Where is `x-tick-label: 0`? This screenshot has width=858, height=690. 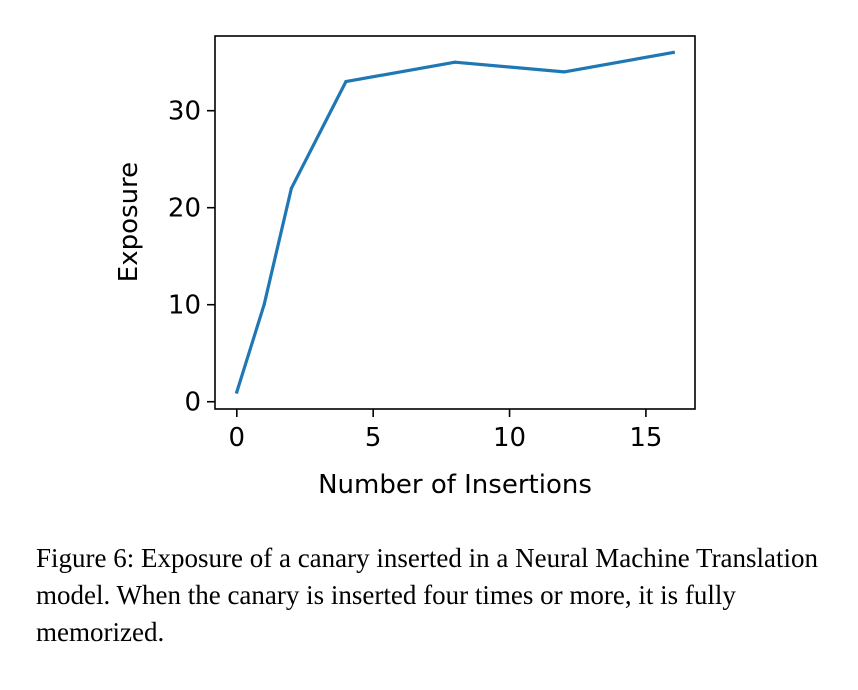
x-tick-label: 0 is located at coordinates (237, 438).